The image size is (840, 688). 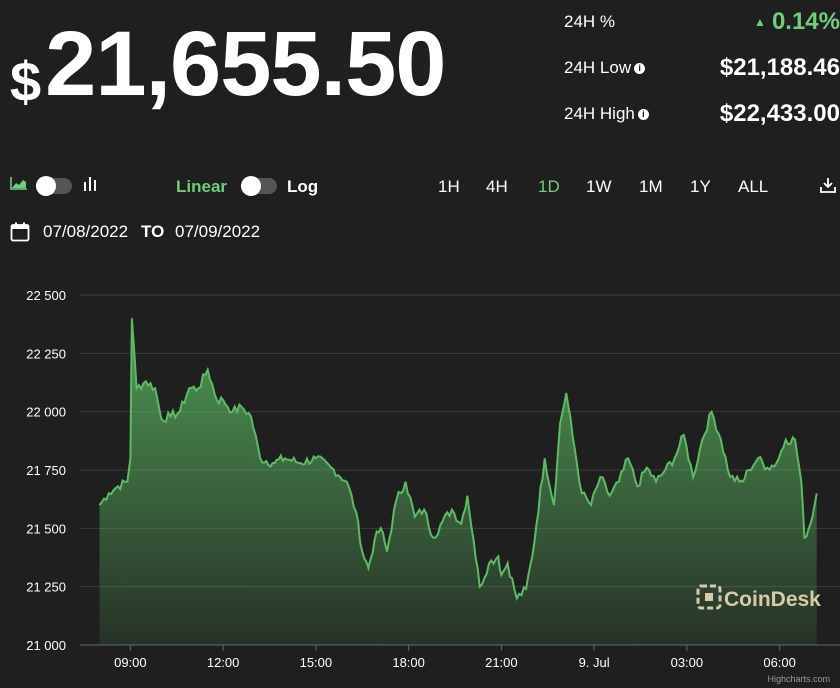 What do you see at coordinates (223, 662) in the screenshot?
I see `x-tick-label: 12:00` at bounding box center [223, 662].